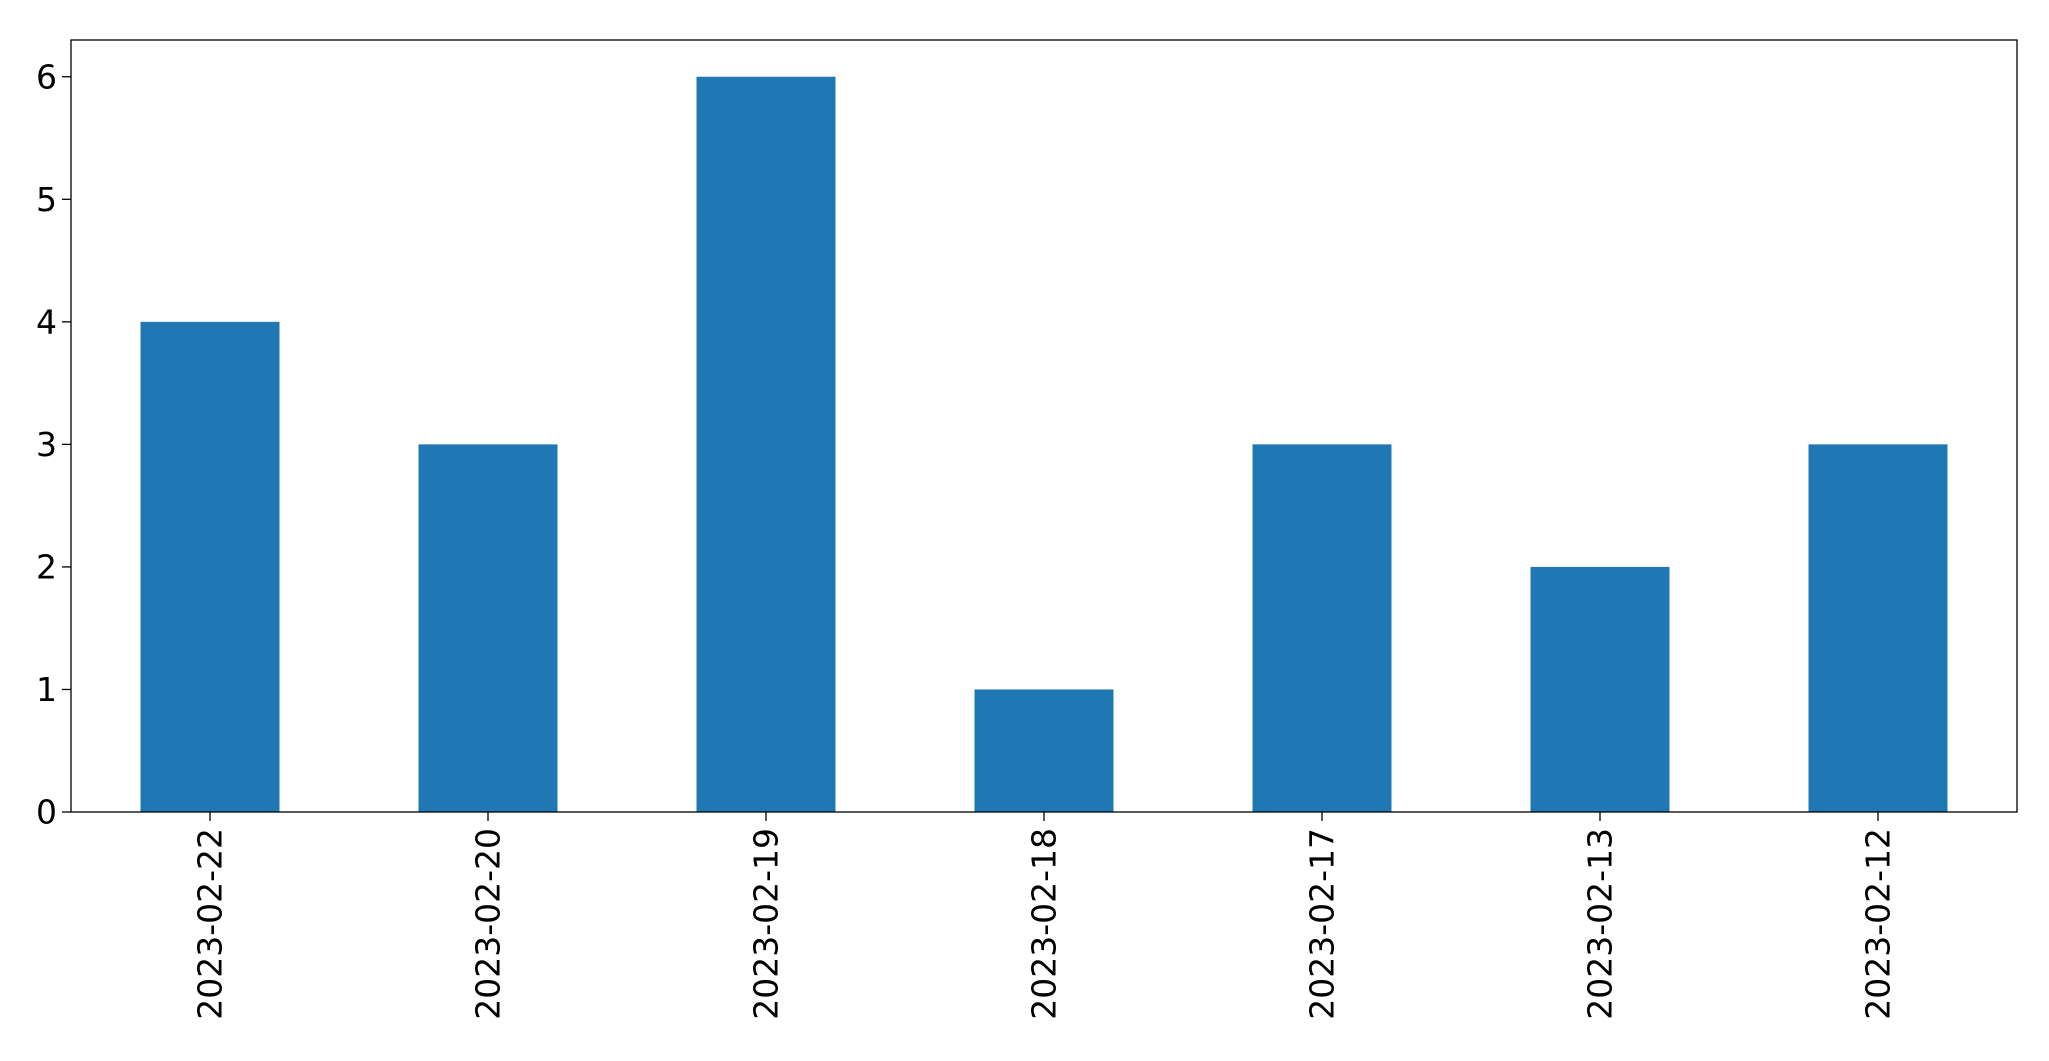  What do you see at coordinates (210, 924) in the screenshot?
I see `x-tick-label: 2023-02-22` at bounding box center [210, 924].